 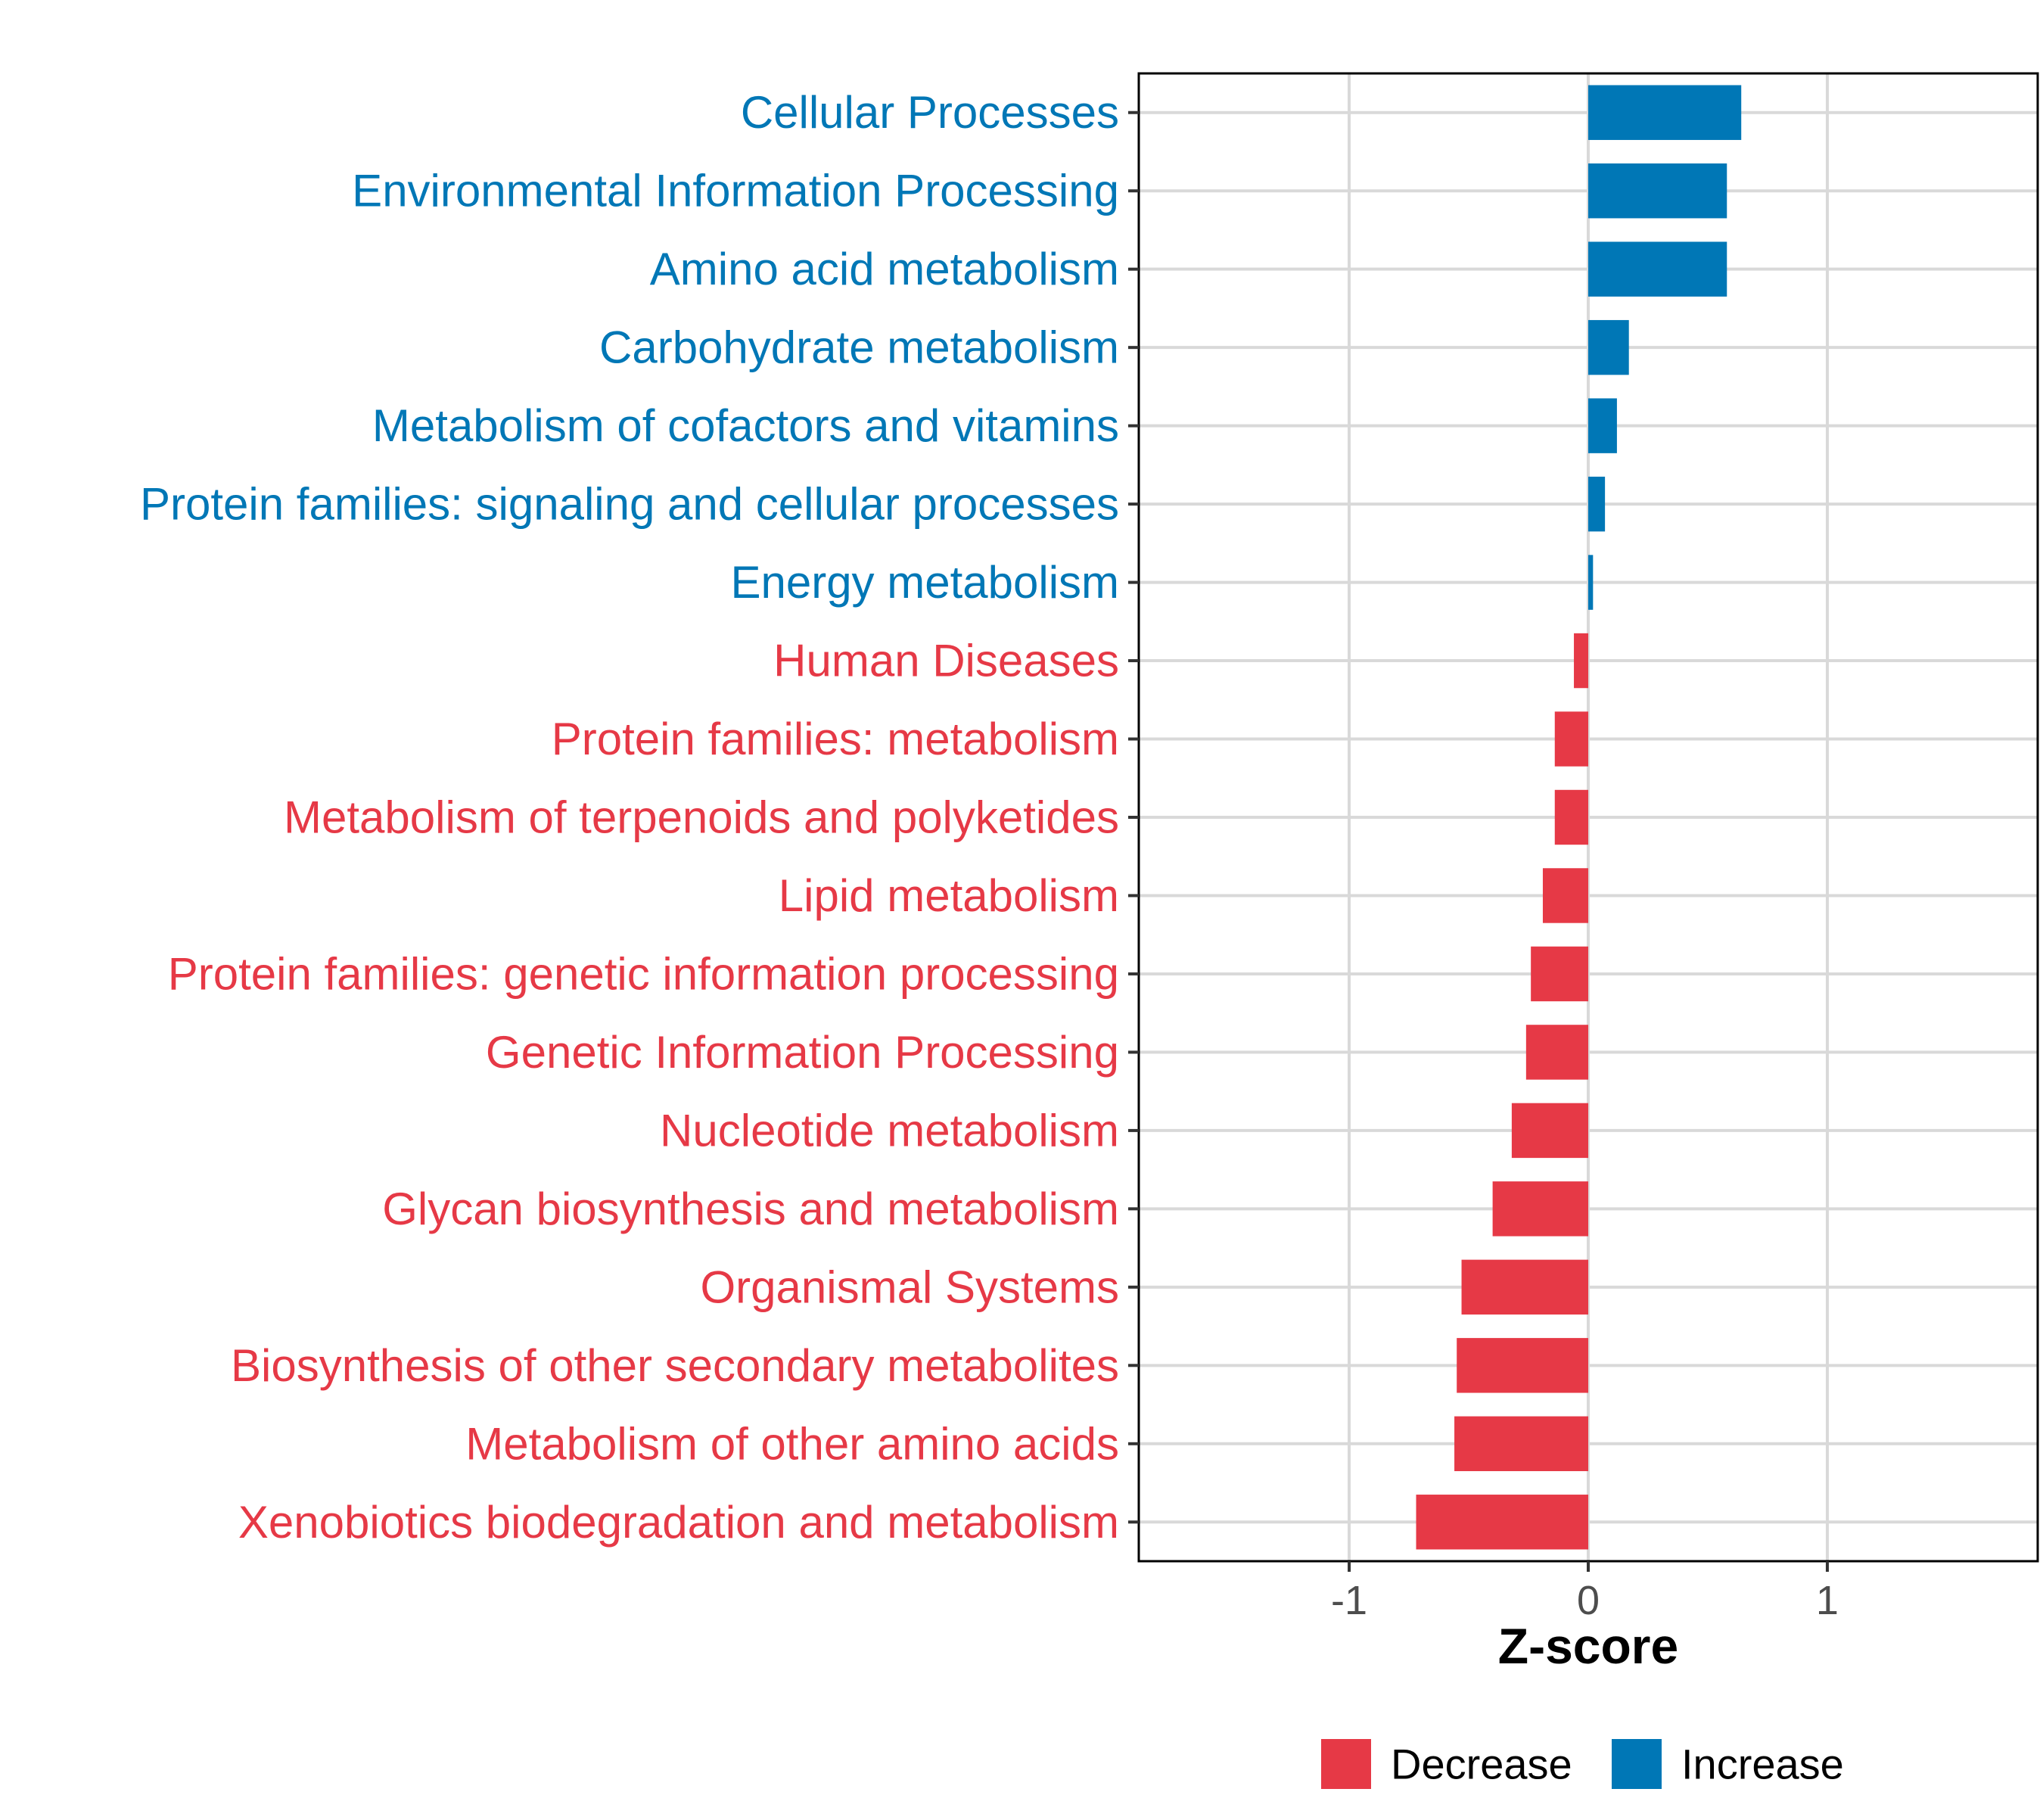 What do you see at coordinates (792, 1443) in the screenshot?
I see `category-label-17: Metabolism of other amino acids` at bounding box center [792, 1443].